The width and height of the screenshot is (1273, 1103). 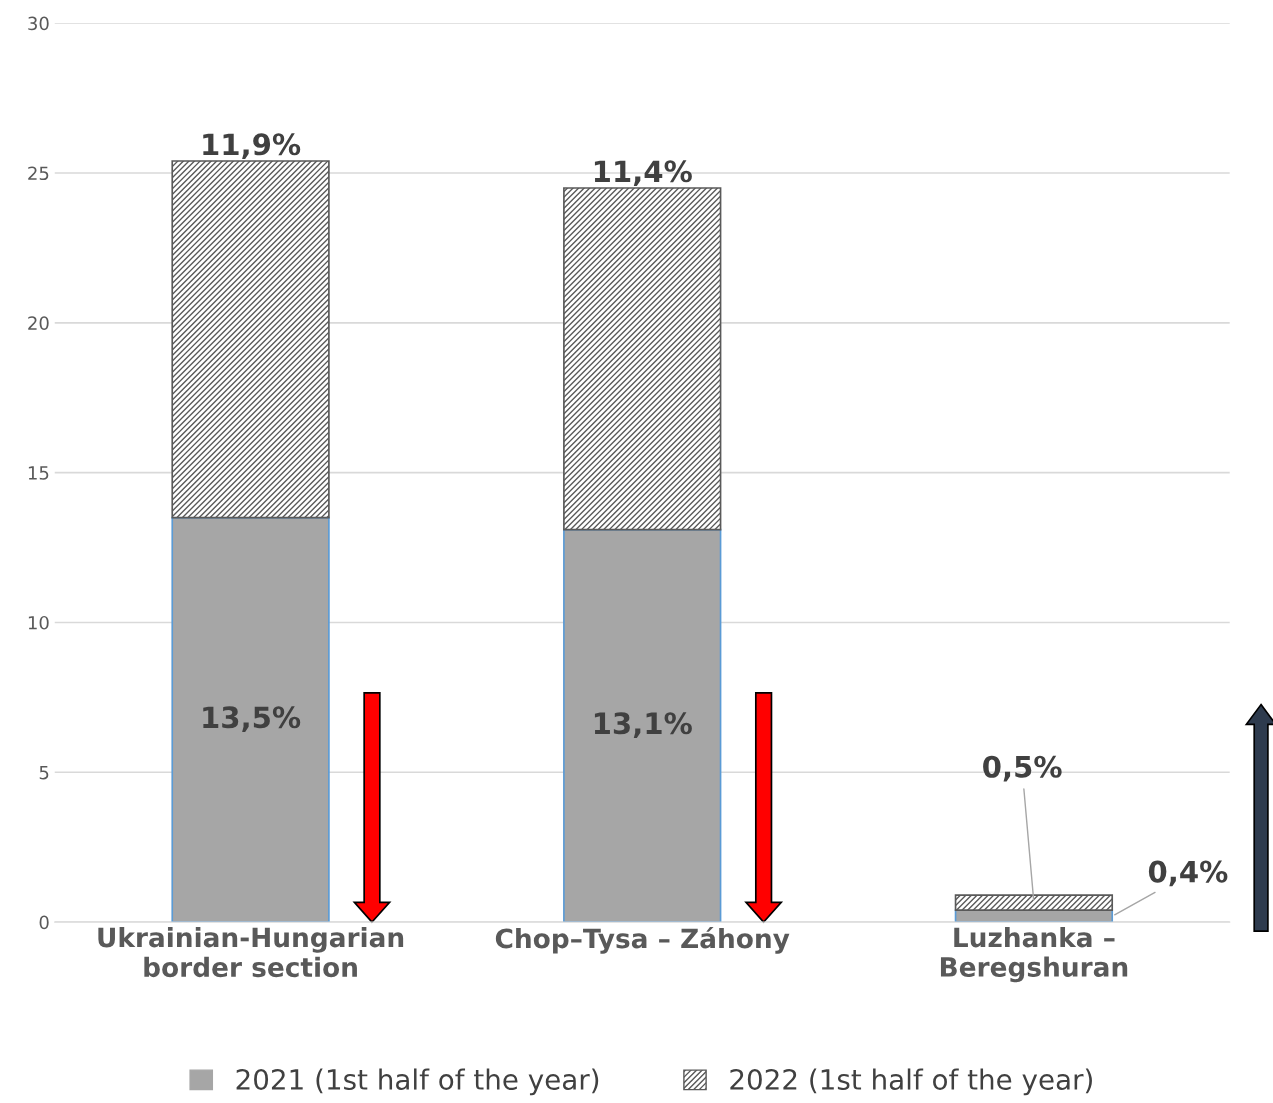 What do you see at coordinates (38, 323) in the screenshot?
I see `y-tick-label: 20` at bounding box center [38, 323].